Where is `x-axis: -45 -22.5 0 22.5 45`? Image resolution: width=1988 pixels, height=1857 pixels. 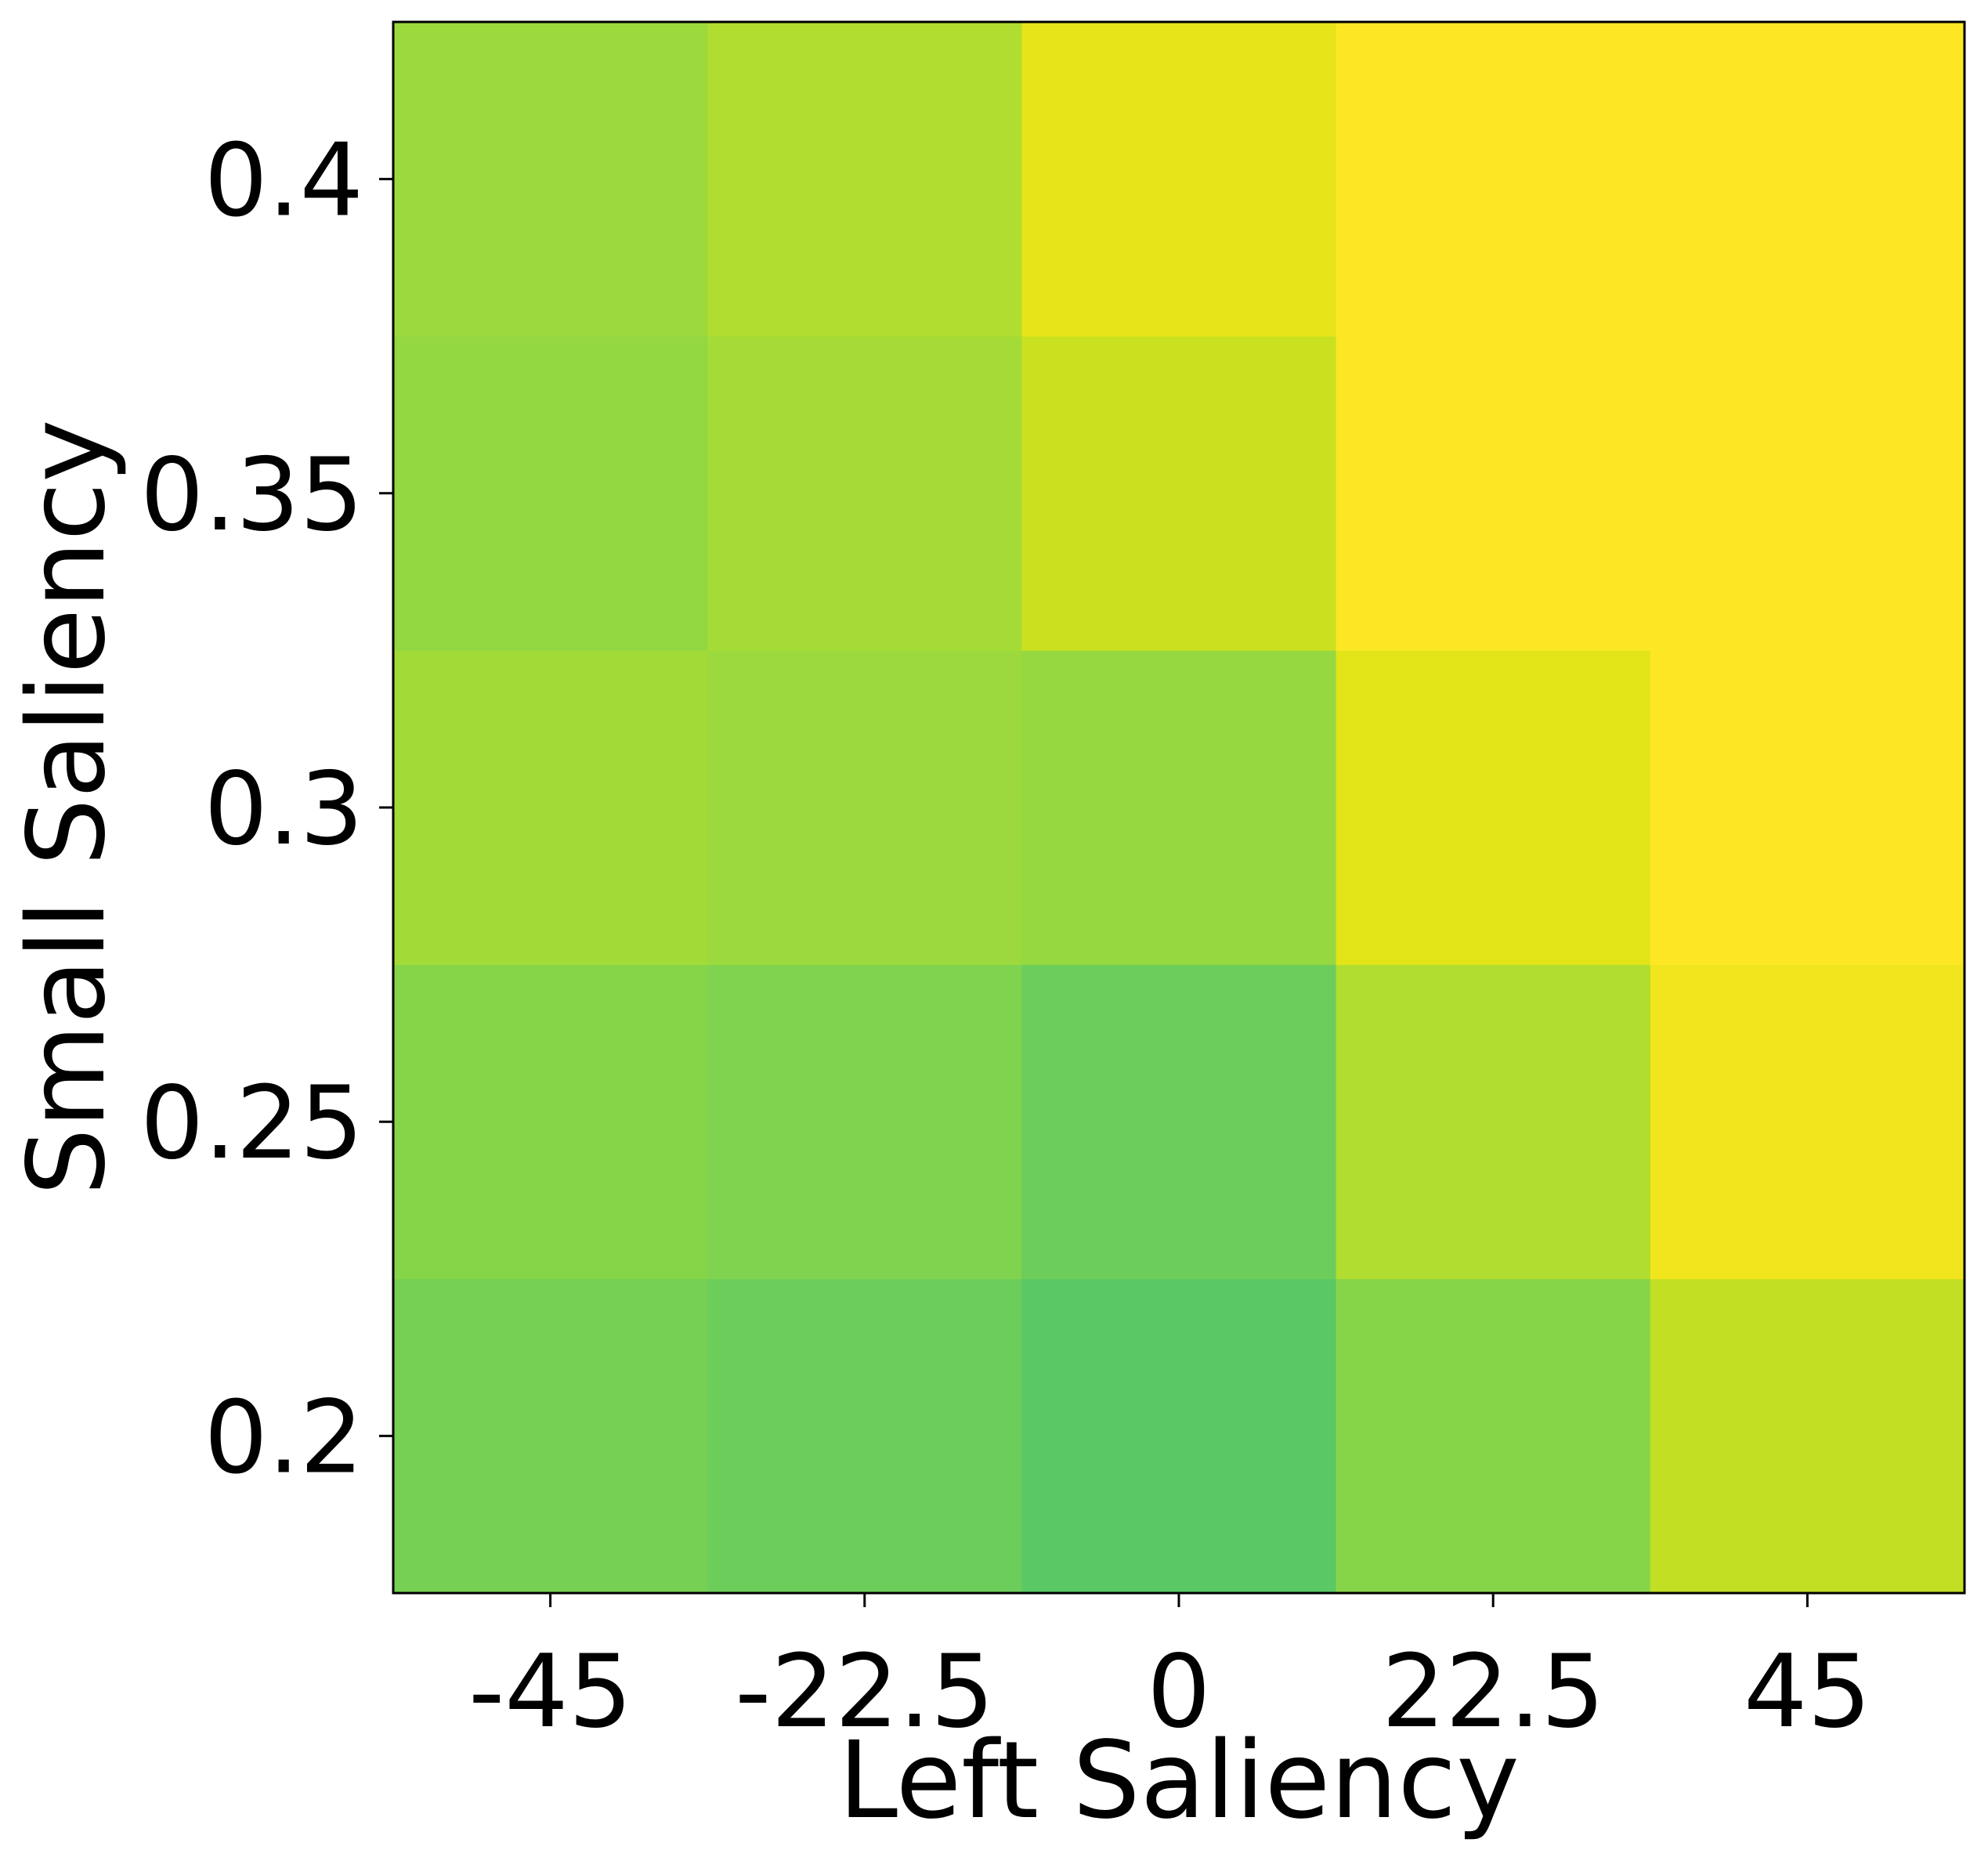
x-axis: -45 -22.5 0 22.5 45 is located at coordinates (1169, 1671).